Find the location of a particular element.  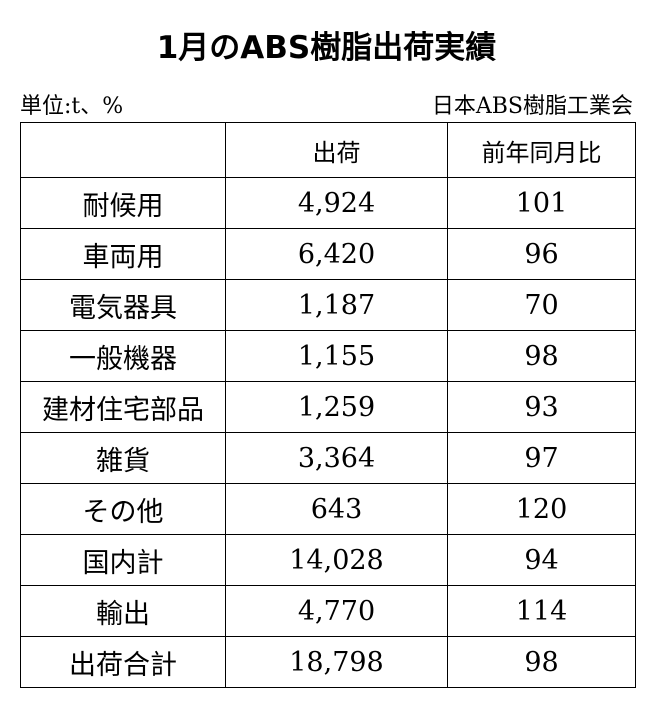

category-cell: 雑貨 is located at coordinates (123, 458).